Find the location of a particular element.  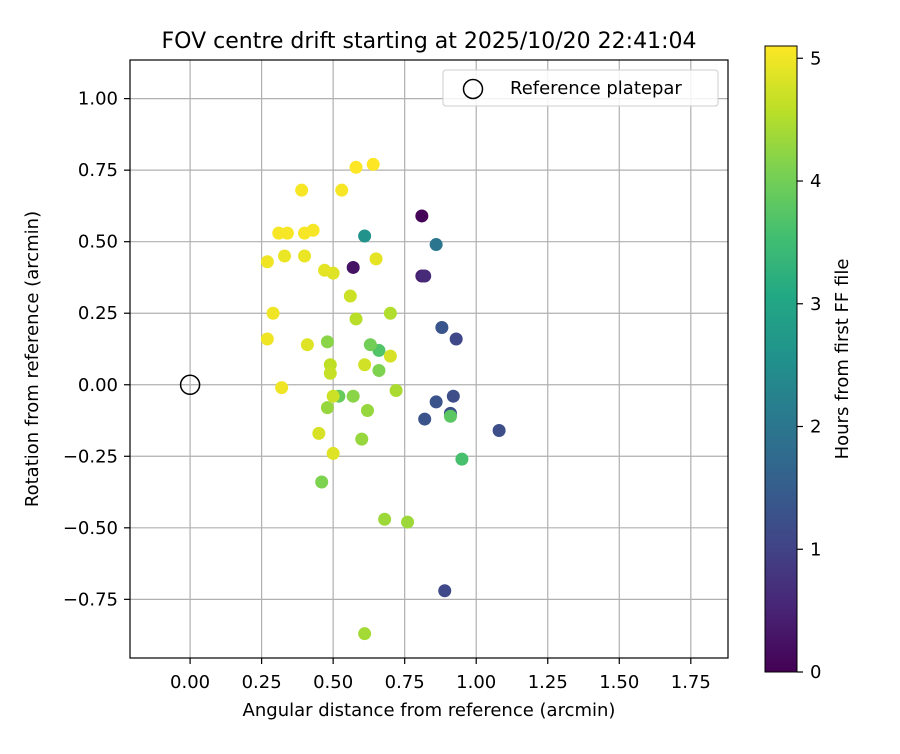

colorbar-ticks: 0 1 2 3 4 5 is located at coordinates (809, 365).